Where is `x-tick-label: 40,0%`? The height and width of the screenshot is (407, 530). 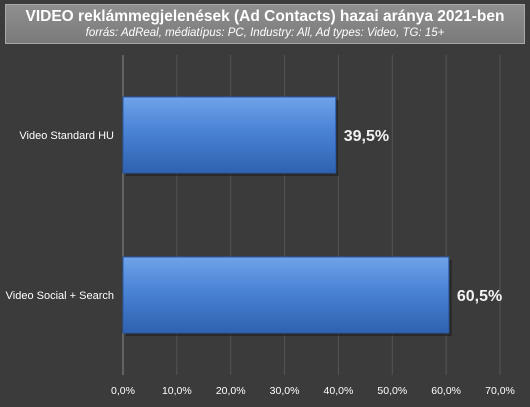
x-tick-label: 40,0% is located at coordinates (339, 391).